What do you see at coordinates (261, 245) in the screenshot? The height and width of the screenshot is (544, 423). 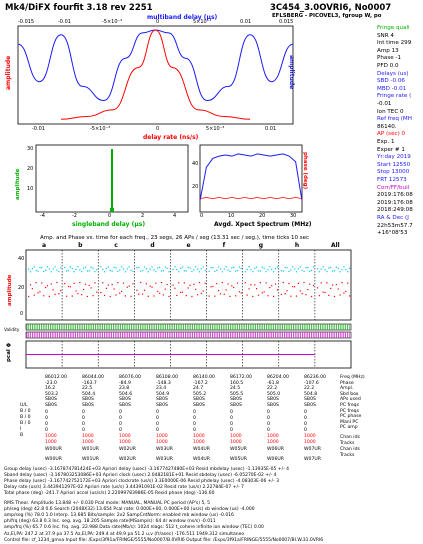 I see `channel-letter: g` at bounding box center [261, 245].